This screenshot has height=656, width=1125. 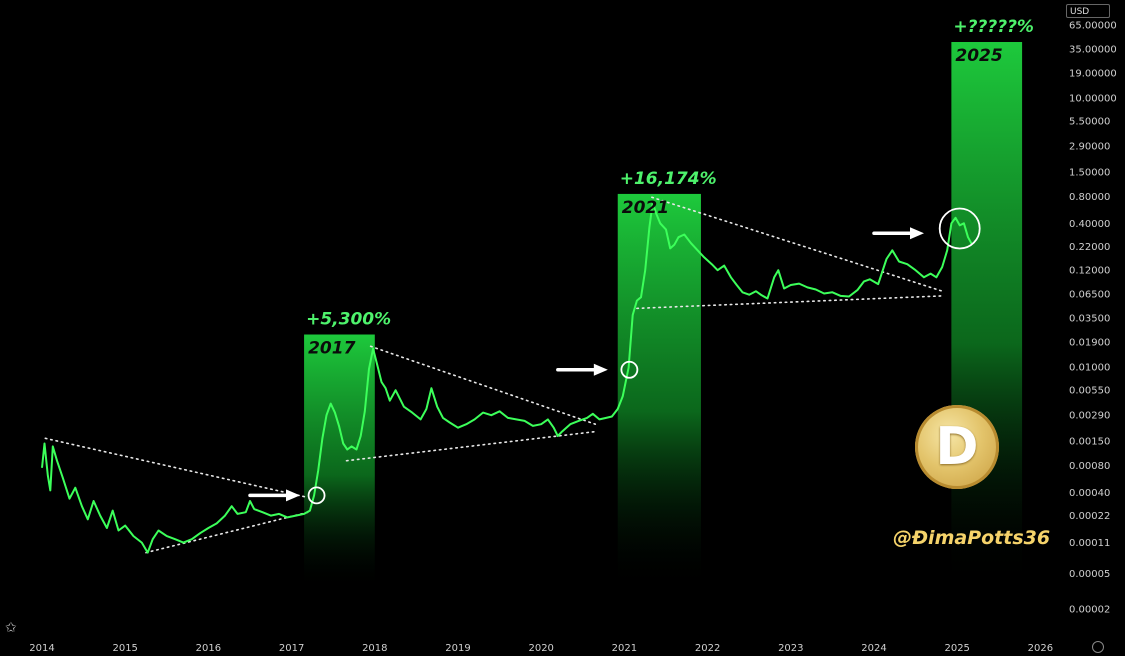 What do you see at coordinates (956, 648) in the screenshot?
I see `x-tick-label: 2025` at bounding box center [956, 648].